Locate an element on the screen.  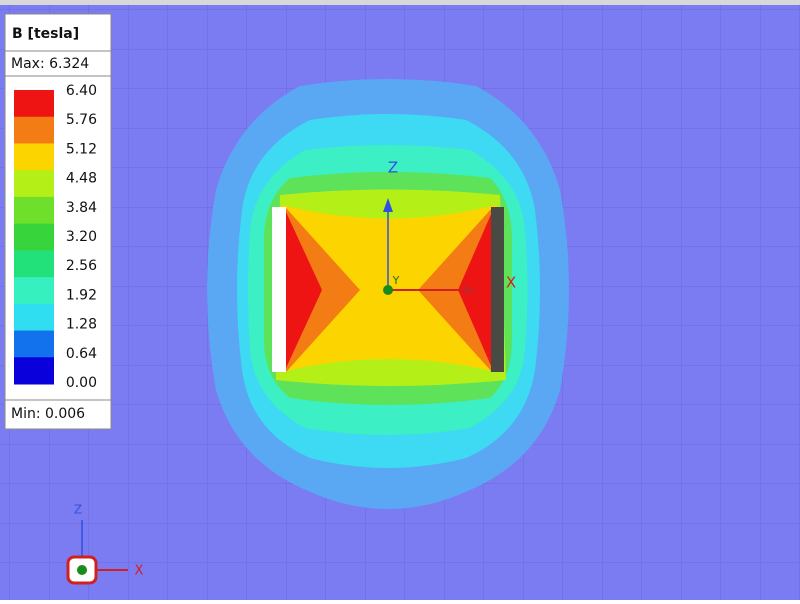
legend-level: 4.48 is located at coordinates (81, 179).